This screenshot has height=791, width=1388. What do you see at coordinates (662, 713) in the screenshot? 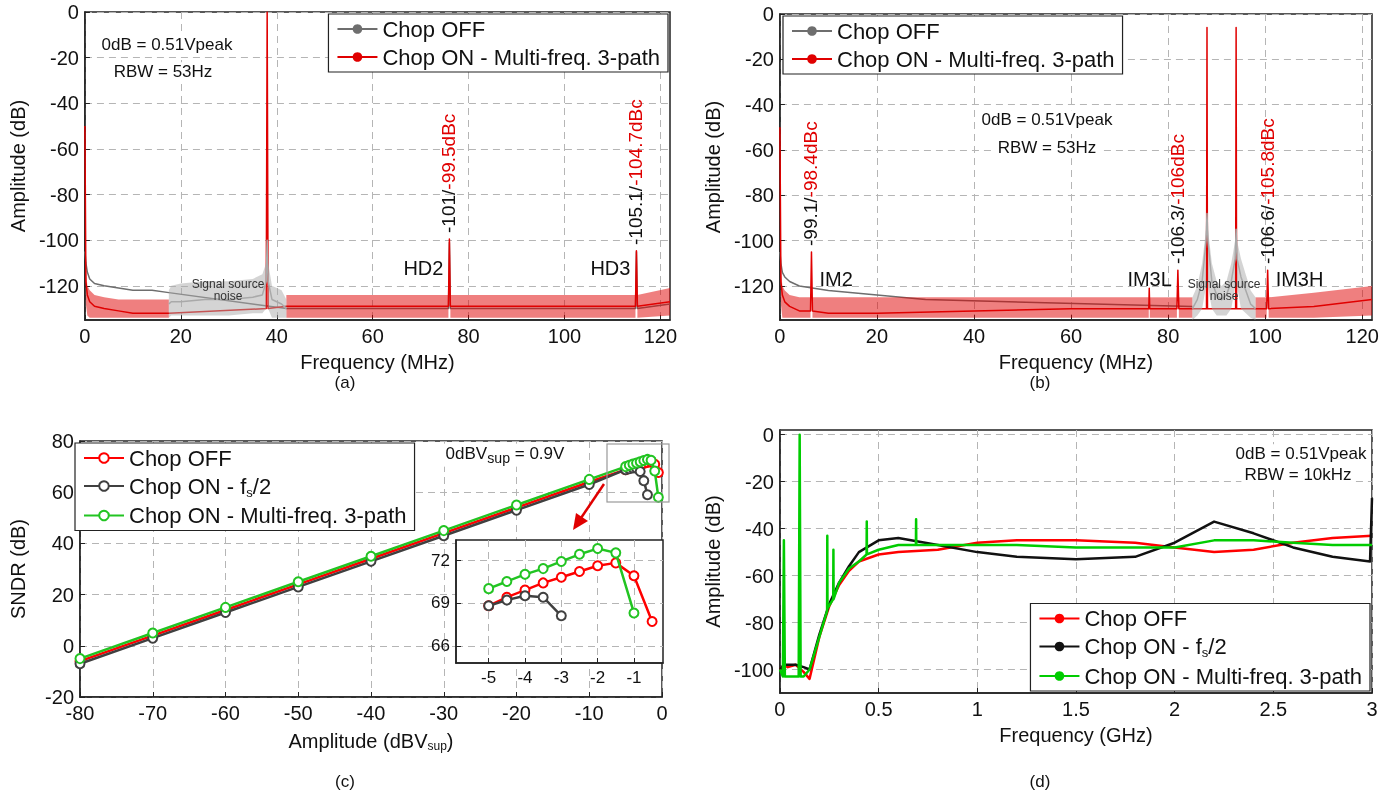
I see `x-tick-label: 0` at bounding box center [662, 713].